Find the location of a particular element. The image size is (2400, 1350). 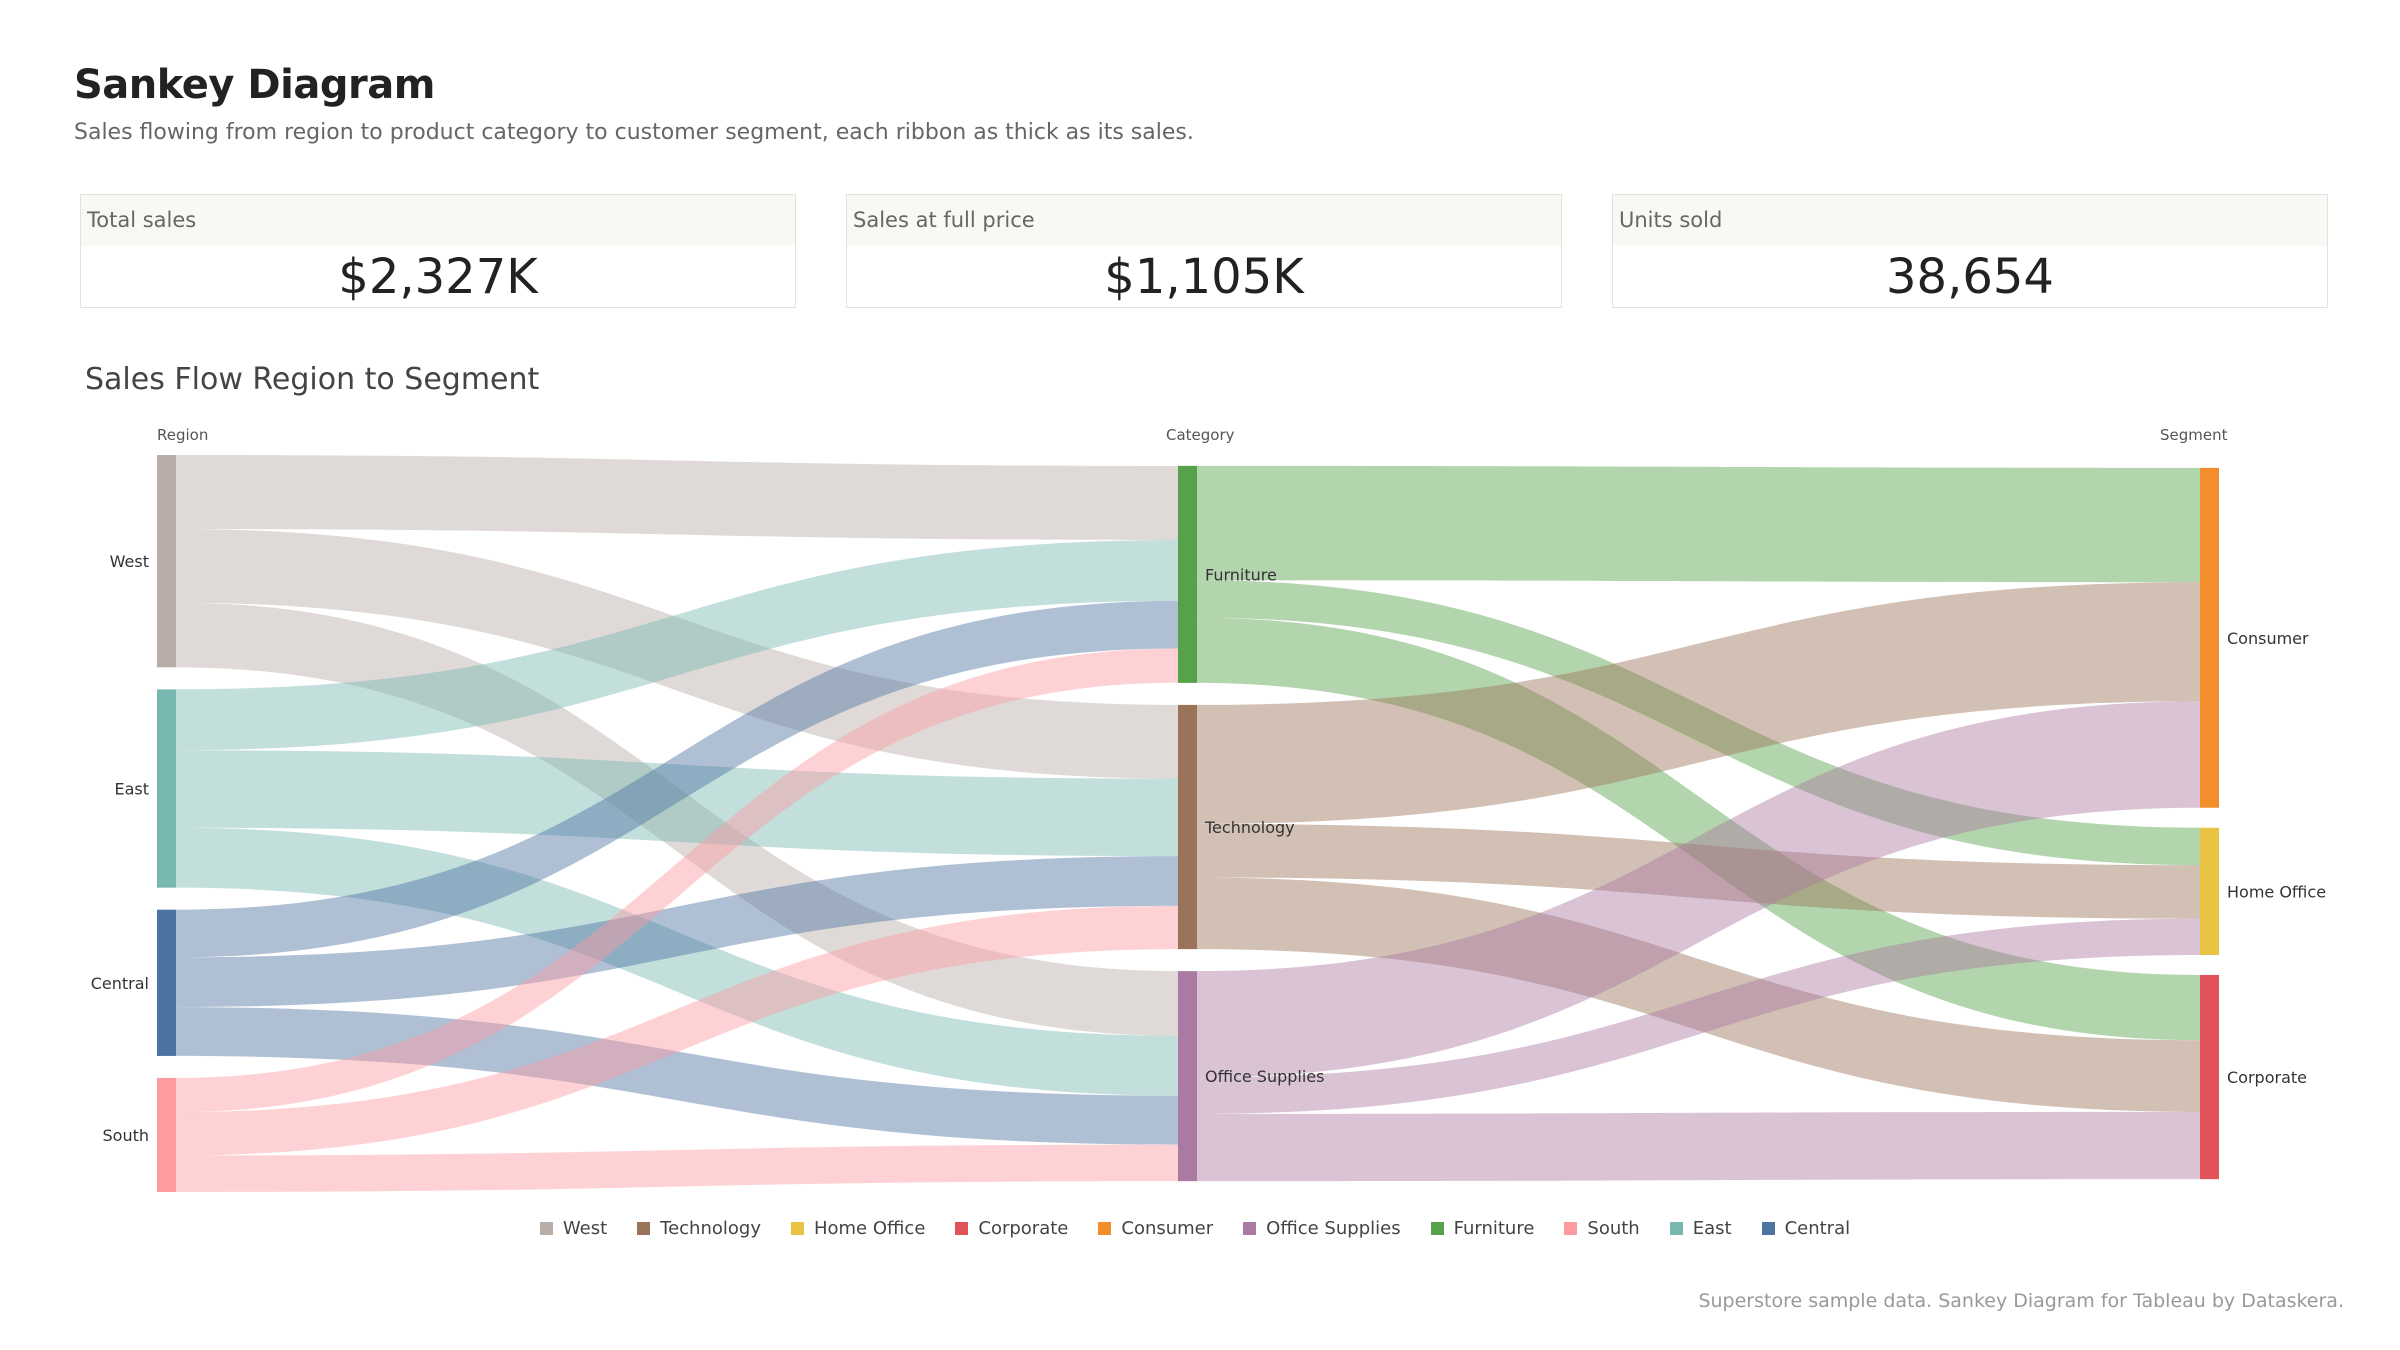

flow-central-to-furniture is located at coordinates (677, 779).